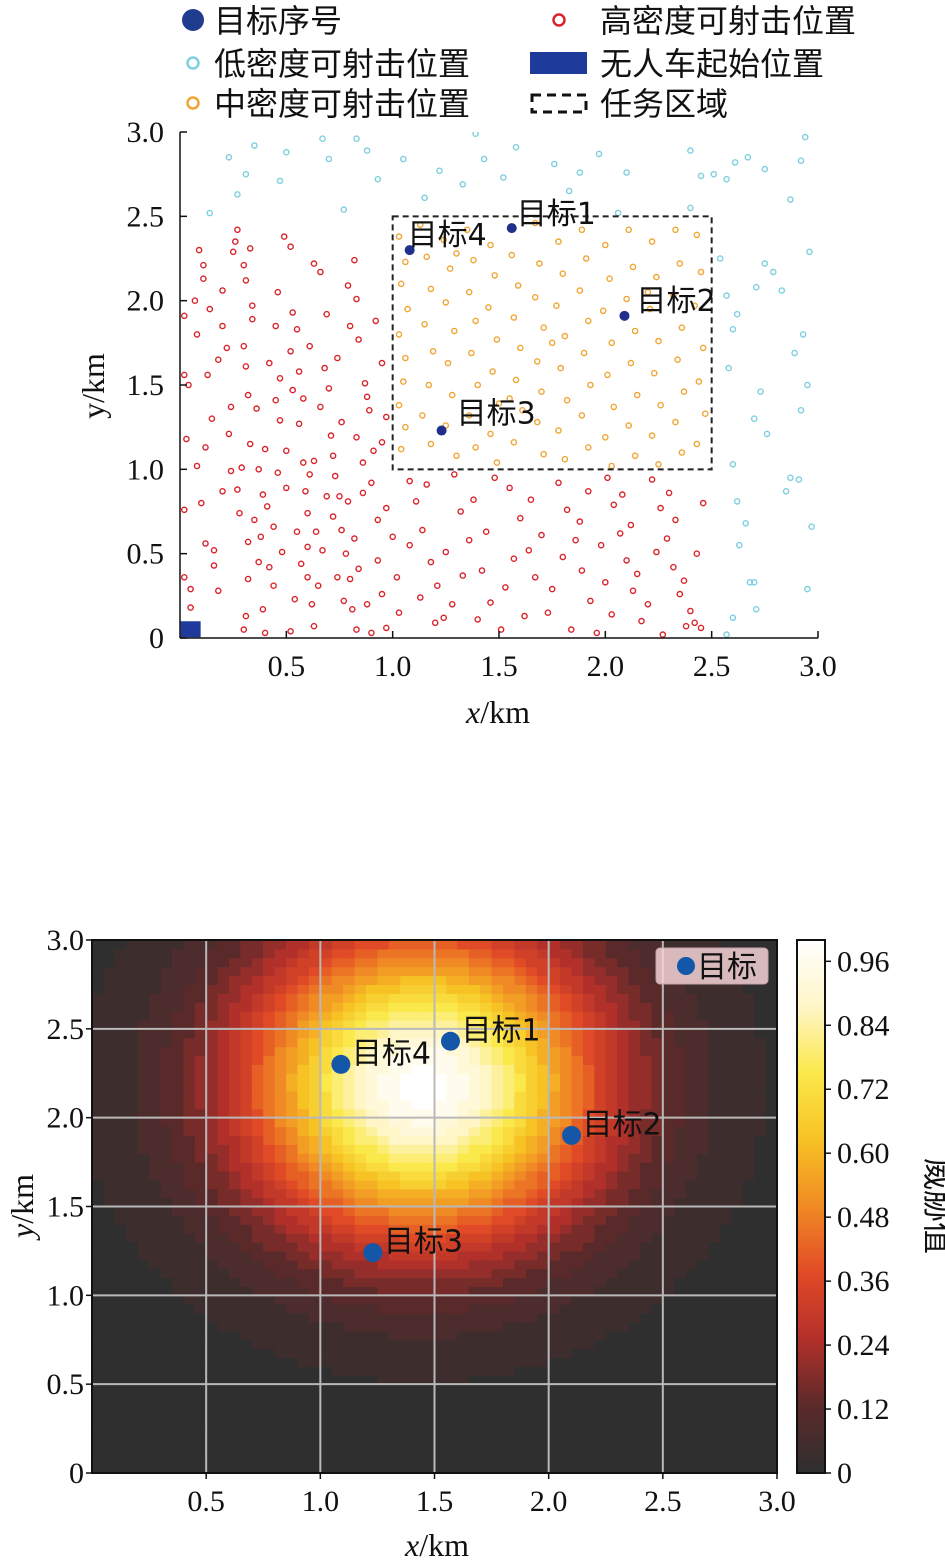 The image size is (945, 1565). Describe the element at coordinates (870, 1214) in the screenshot. I see `colorbar: 00.120.240.360.480.600.720.840.96 威胁值` at that location.